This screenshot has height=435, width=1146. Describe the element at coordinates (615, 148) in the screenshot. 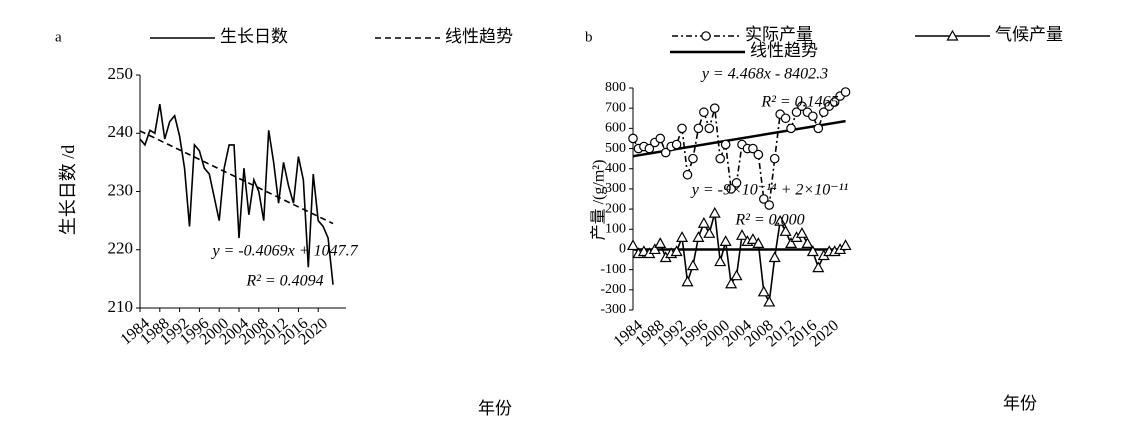

I see `y-tick-label: 500` at that location.